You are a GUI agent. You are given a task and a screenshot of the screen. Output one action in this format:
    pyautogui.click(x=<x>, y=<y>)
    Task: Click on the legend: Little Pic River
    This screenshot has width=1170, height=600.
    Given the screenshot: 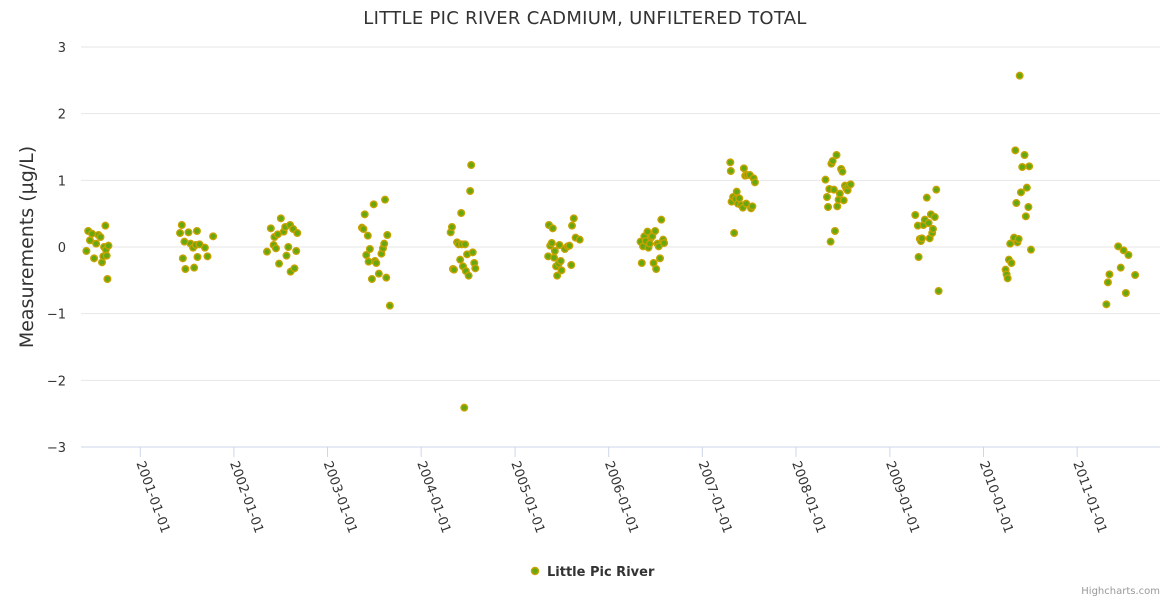 What is the action you would take?
    pyautogui.click(x=592, y=572)
    